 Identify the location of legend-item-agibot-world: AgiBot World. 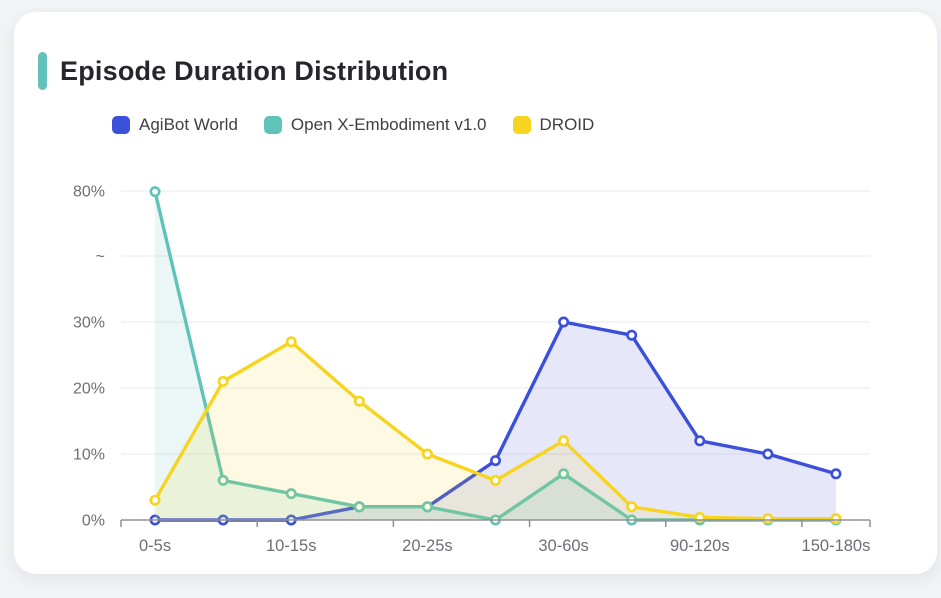
(175, 125).